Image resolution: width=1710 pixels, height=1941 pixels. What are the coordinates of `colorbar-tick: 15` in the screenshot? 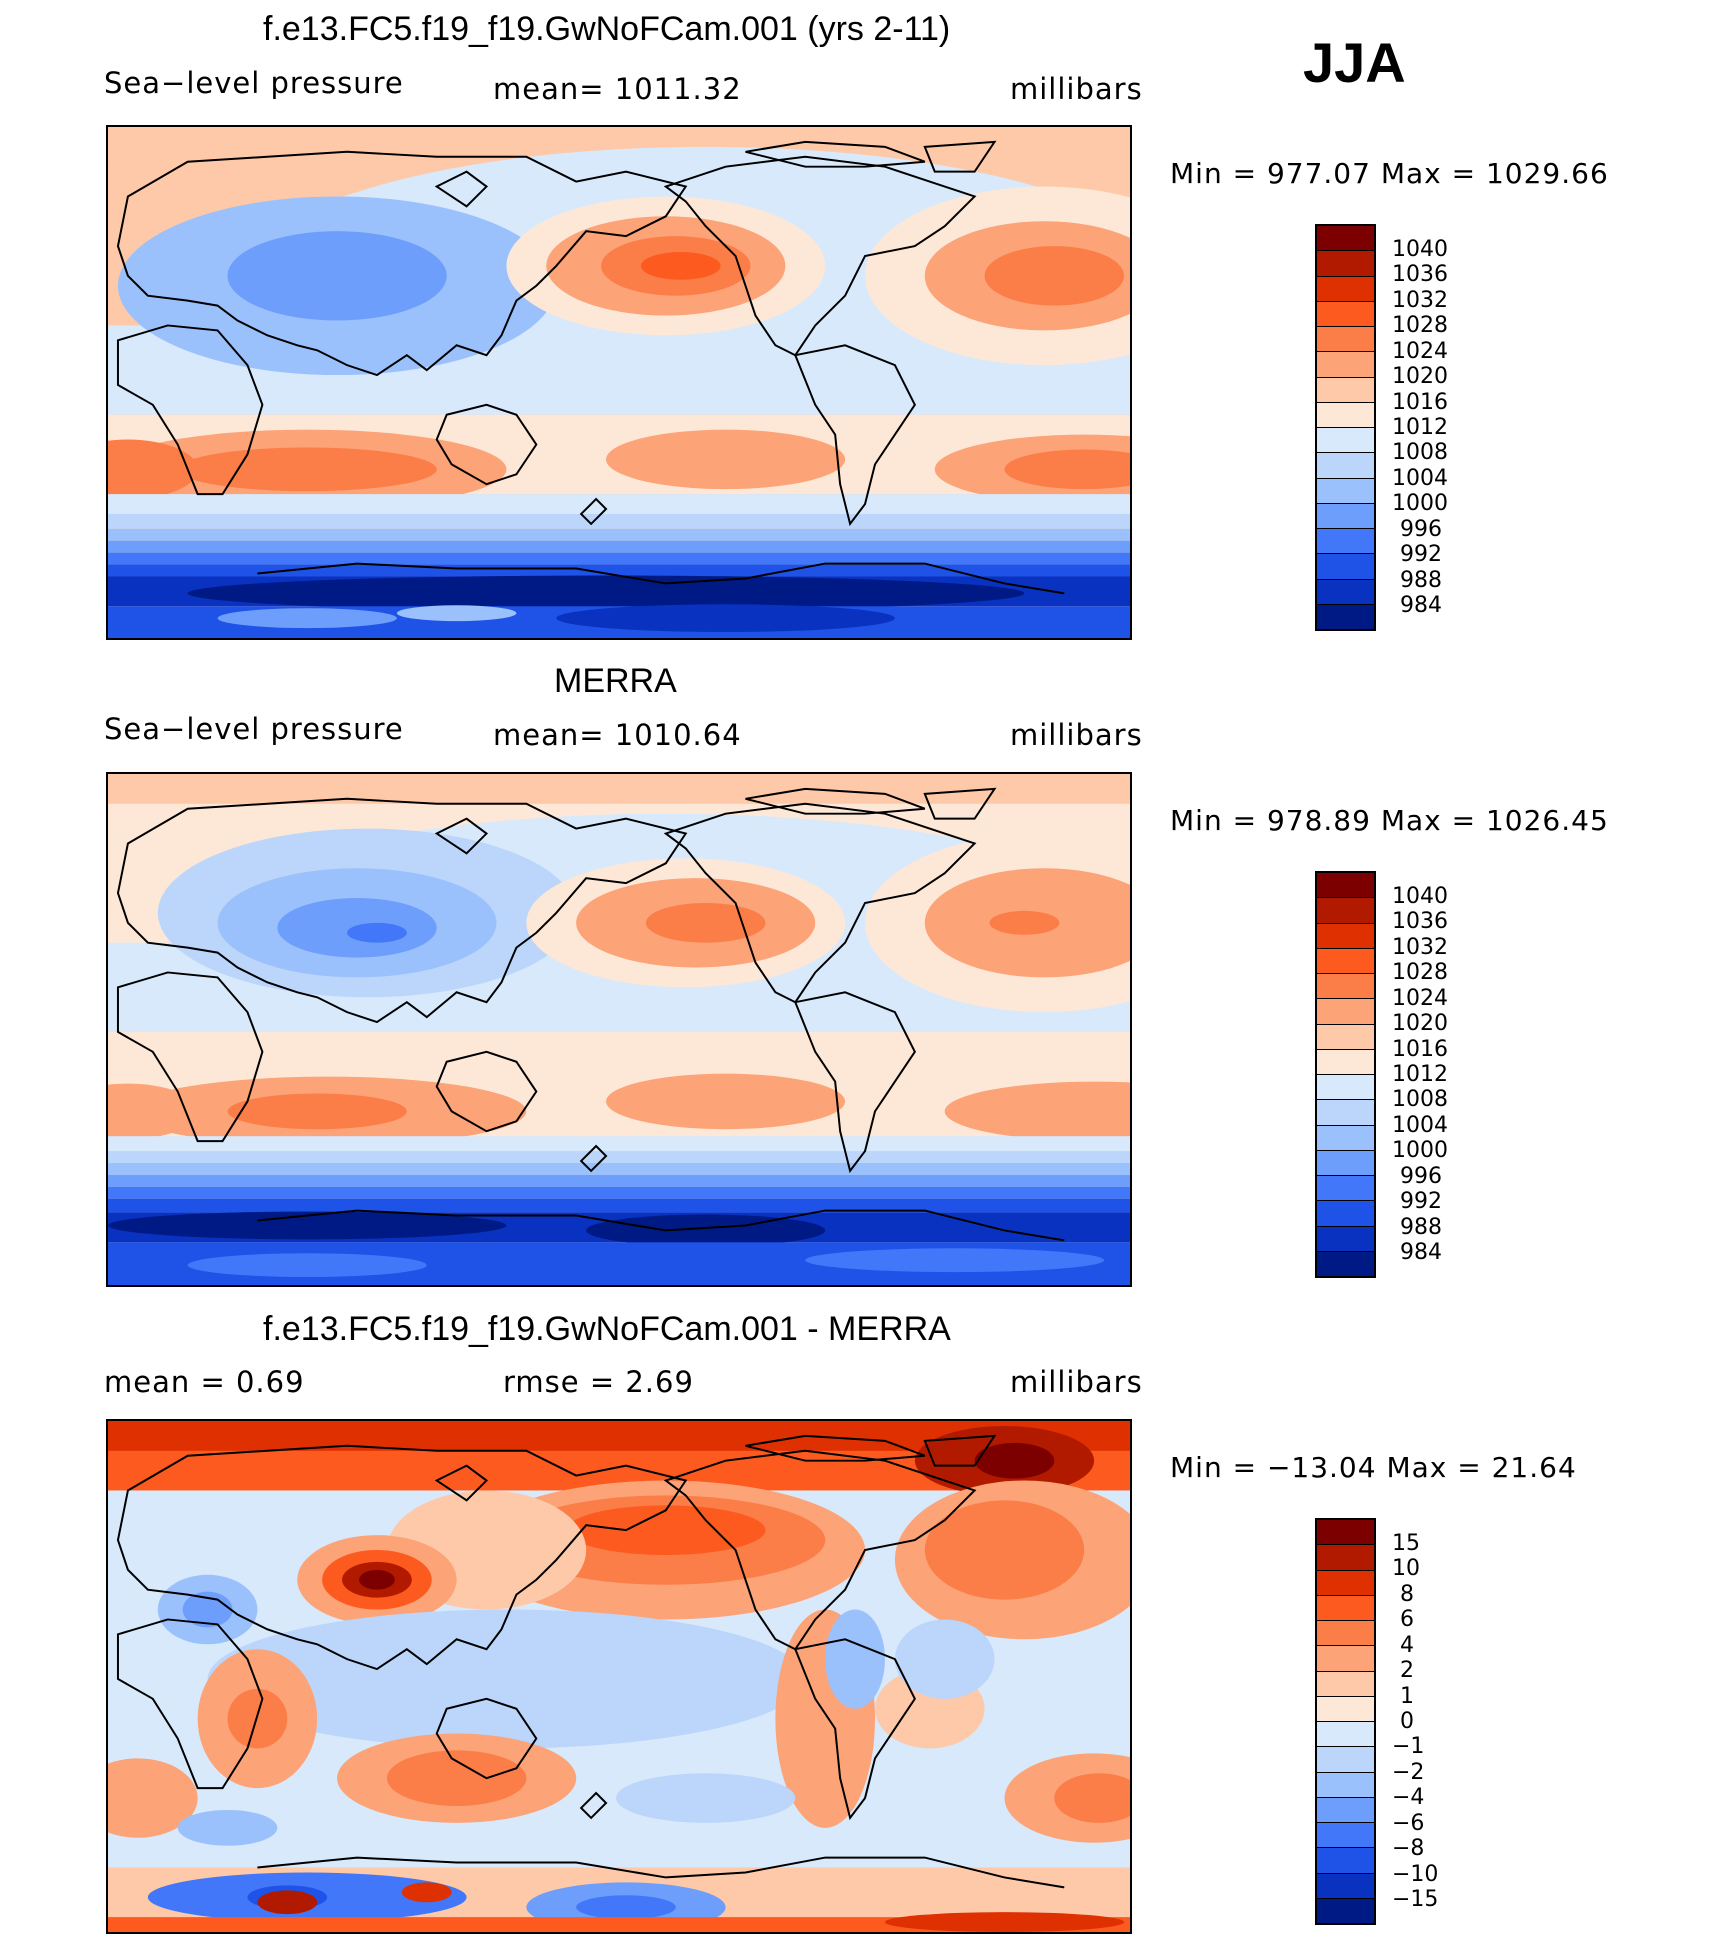 It's located at (1406, 1543).